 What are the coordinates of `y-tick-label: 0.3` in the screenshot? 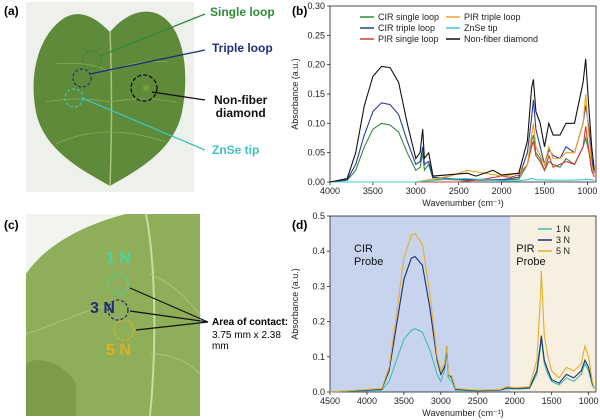 It's located at (318, 286).